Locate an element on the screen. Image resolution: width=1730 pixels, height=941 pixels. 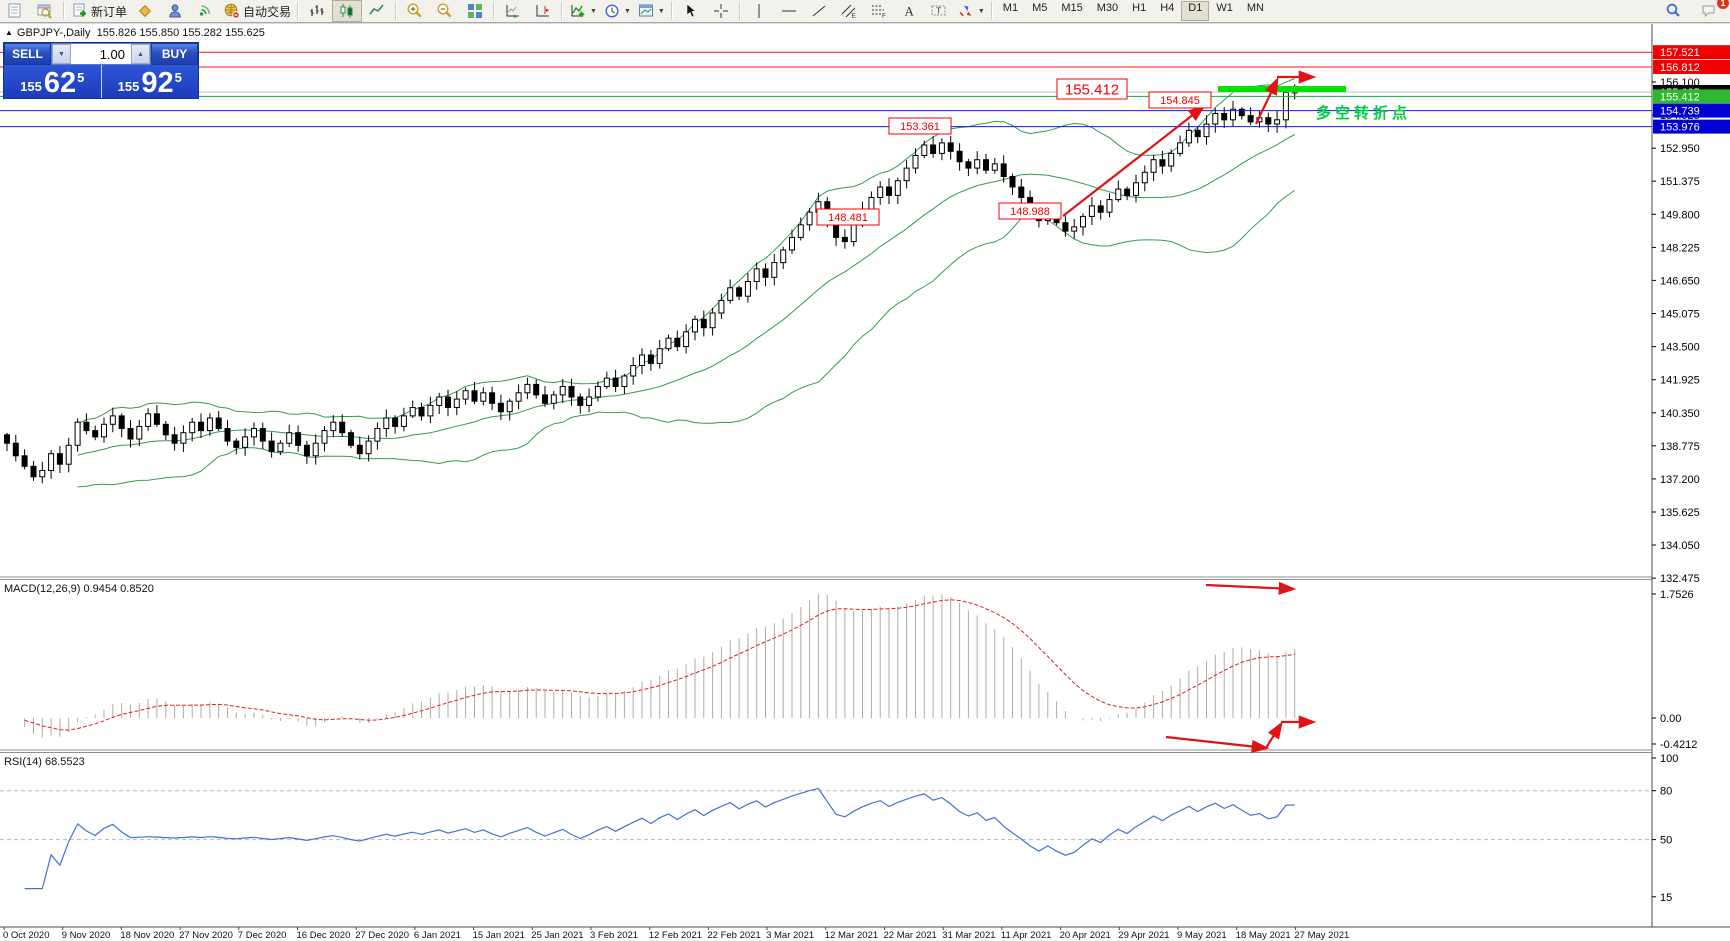
timeframe-h1-button: H1 is located at coordinates (1139, 8).